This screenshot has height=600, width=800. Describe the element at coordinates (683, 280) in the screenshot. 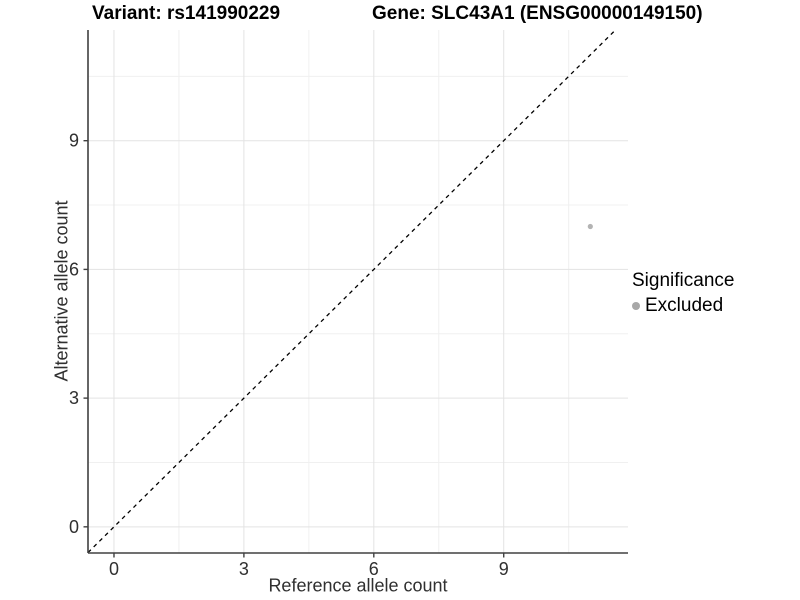

I see `legend-title: Significance` at that location.